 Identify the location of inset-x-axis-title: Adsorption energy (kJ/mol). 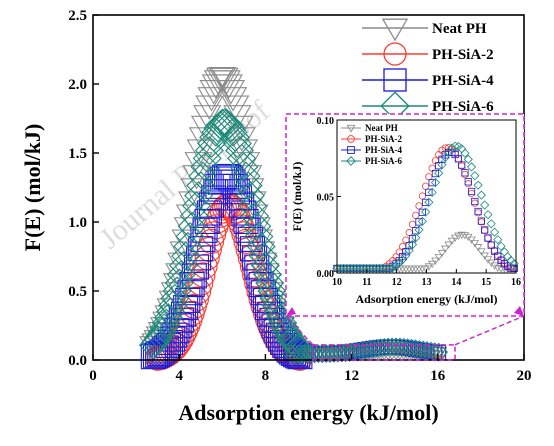
(427, 299).